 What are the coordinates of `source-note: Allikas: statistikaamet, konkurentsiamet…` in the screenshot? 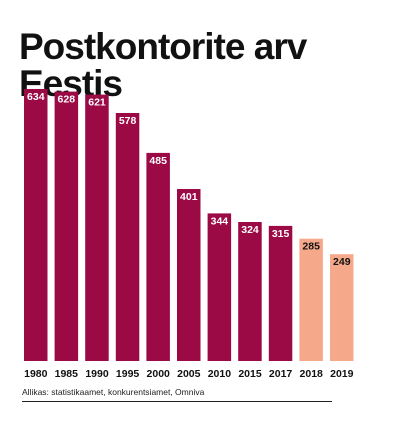 It's located at (113, 392).